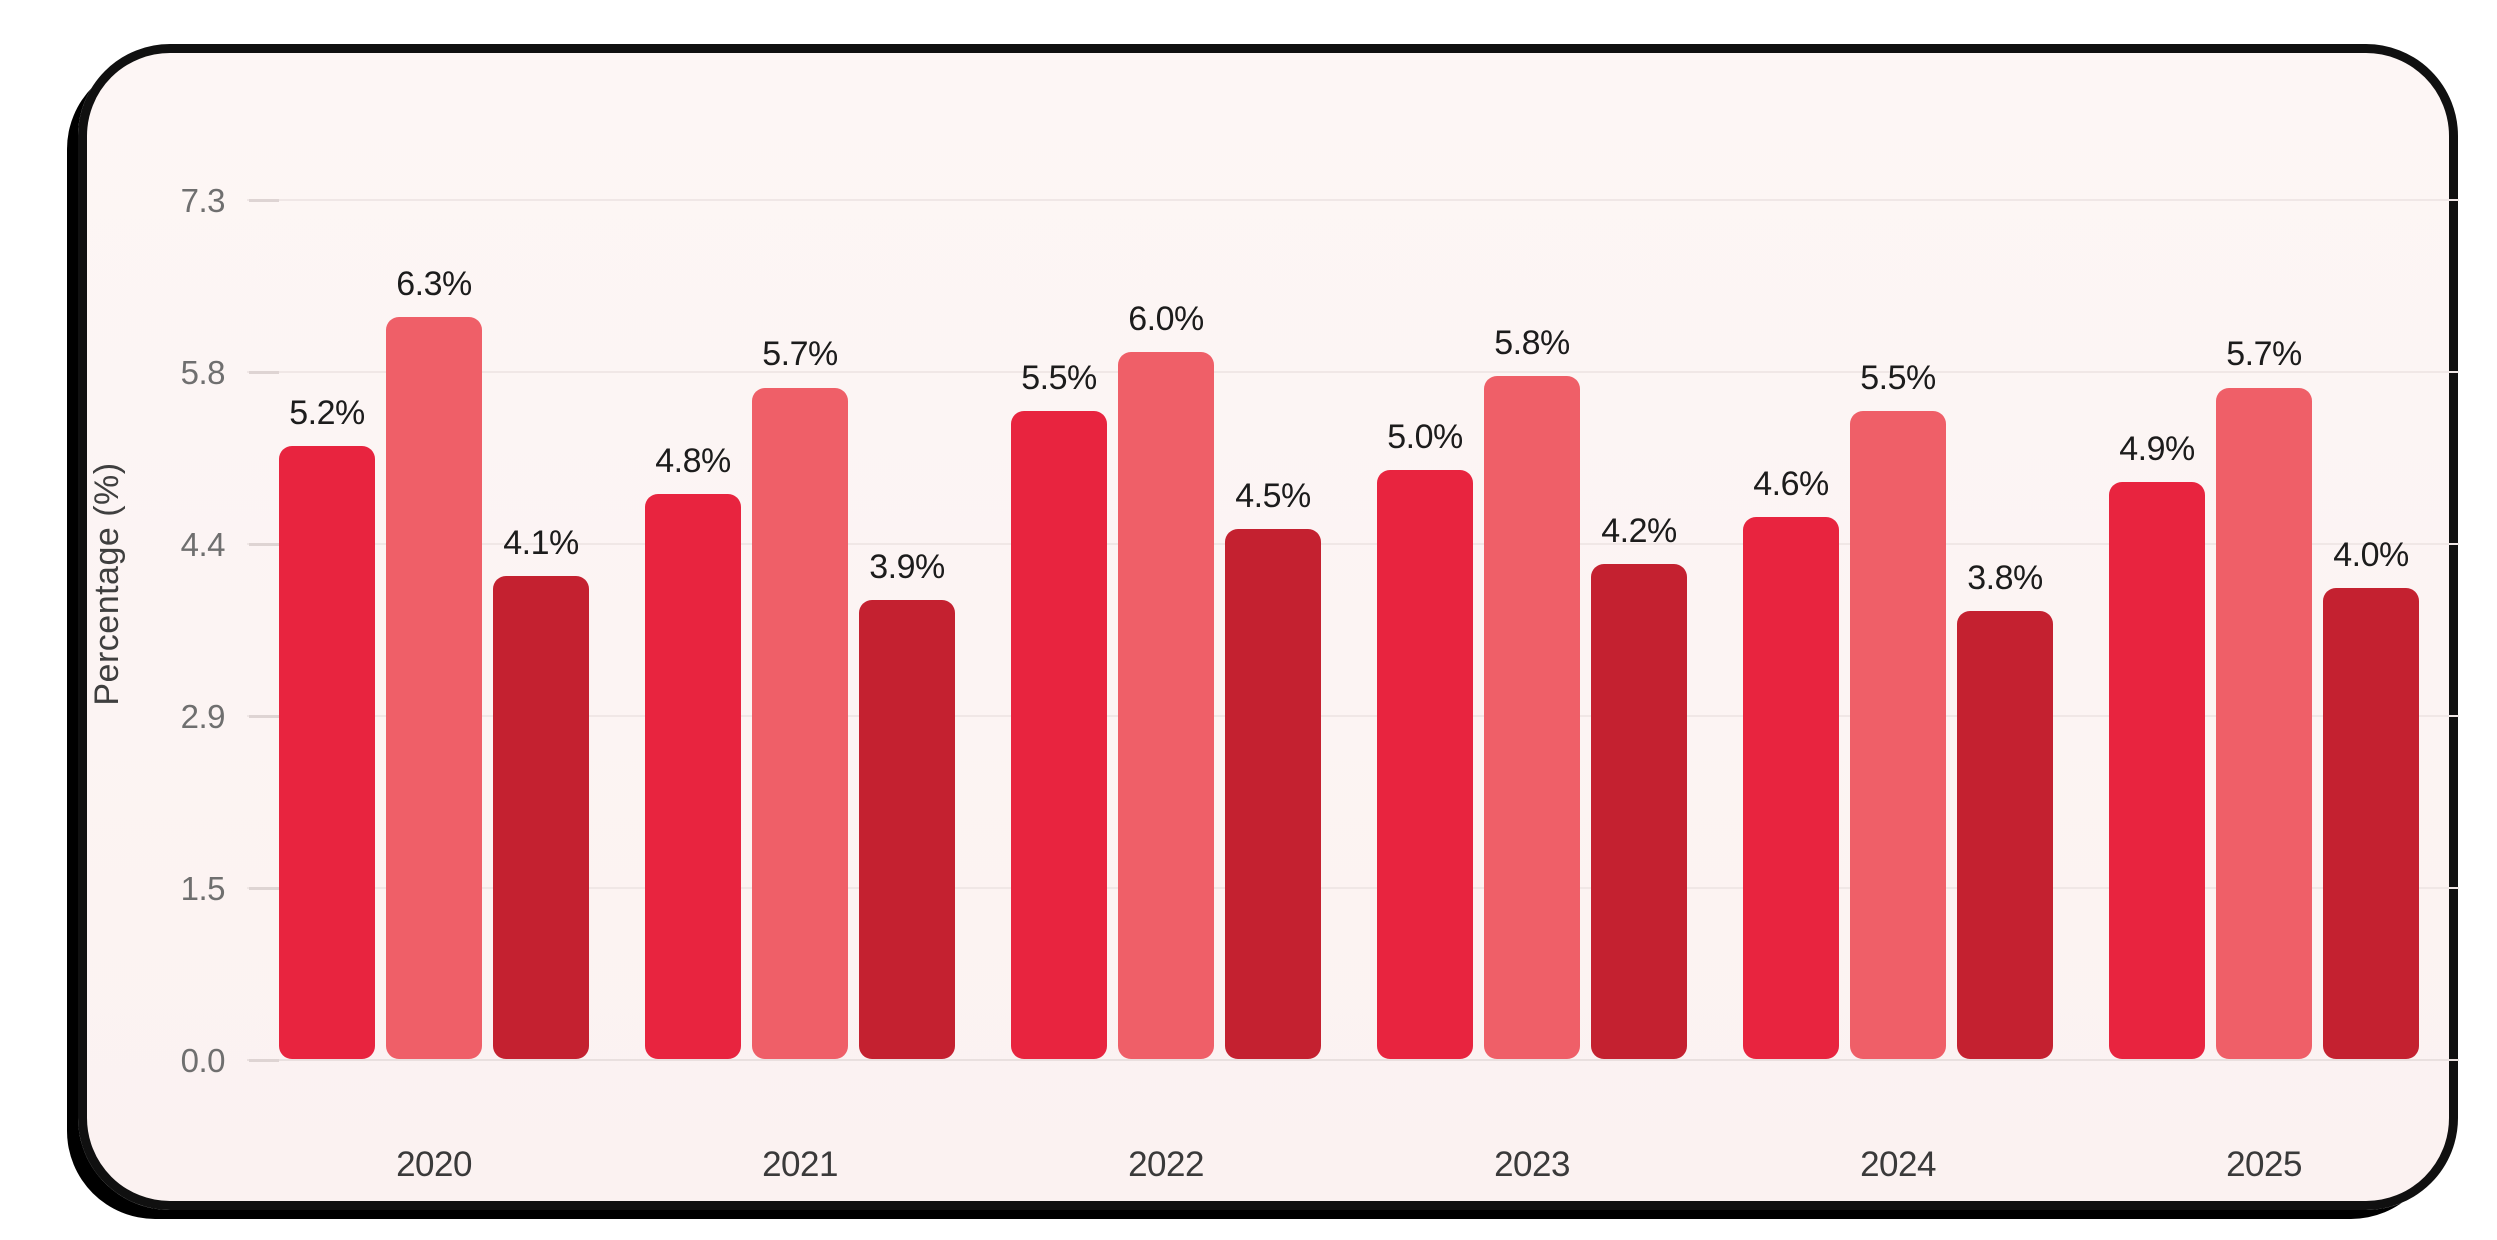  Describe the element at coordinates (203, 200) in the screenshot. I see `y-tick-label: 7.3` at that location.